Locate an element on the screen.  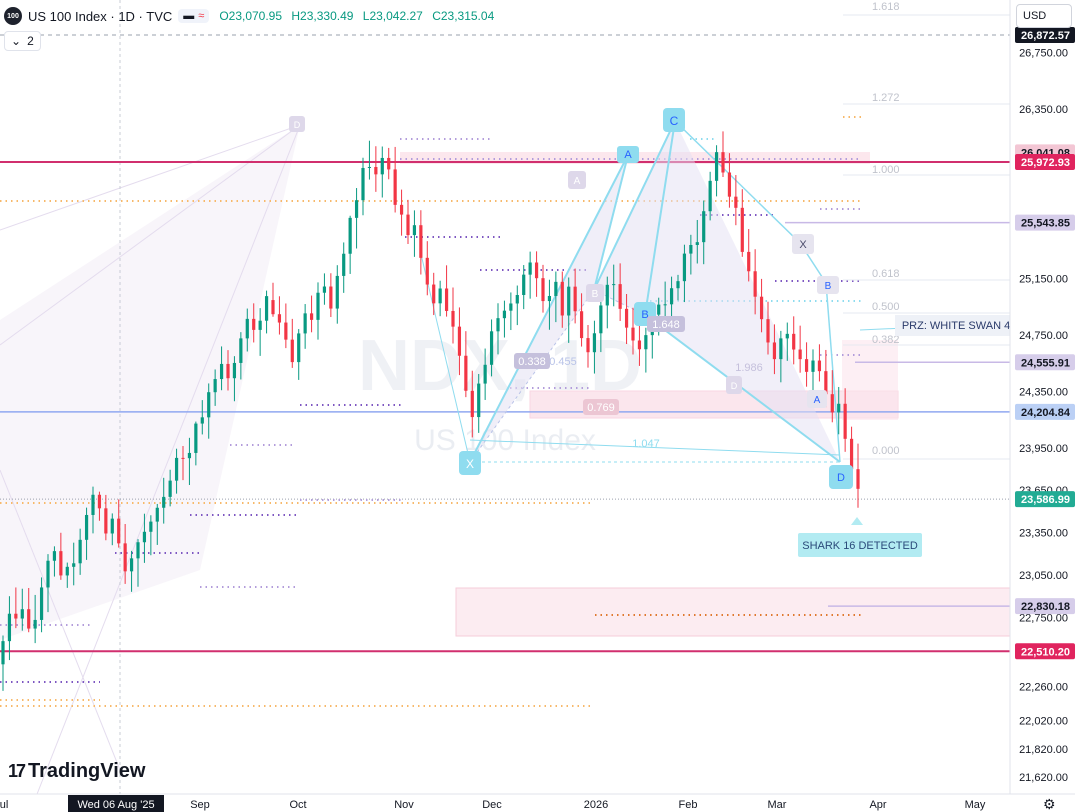
ohlc-high: H23,330.49 is located at coordinates (322, 16).